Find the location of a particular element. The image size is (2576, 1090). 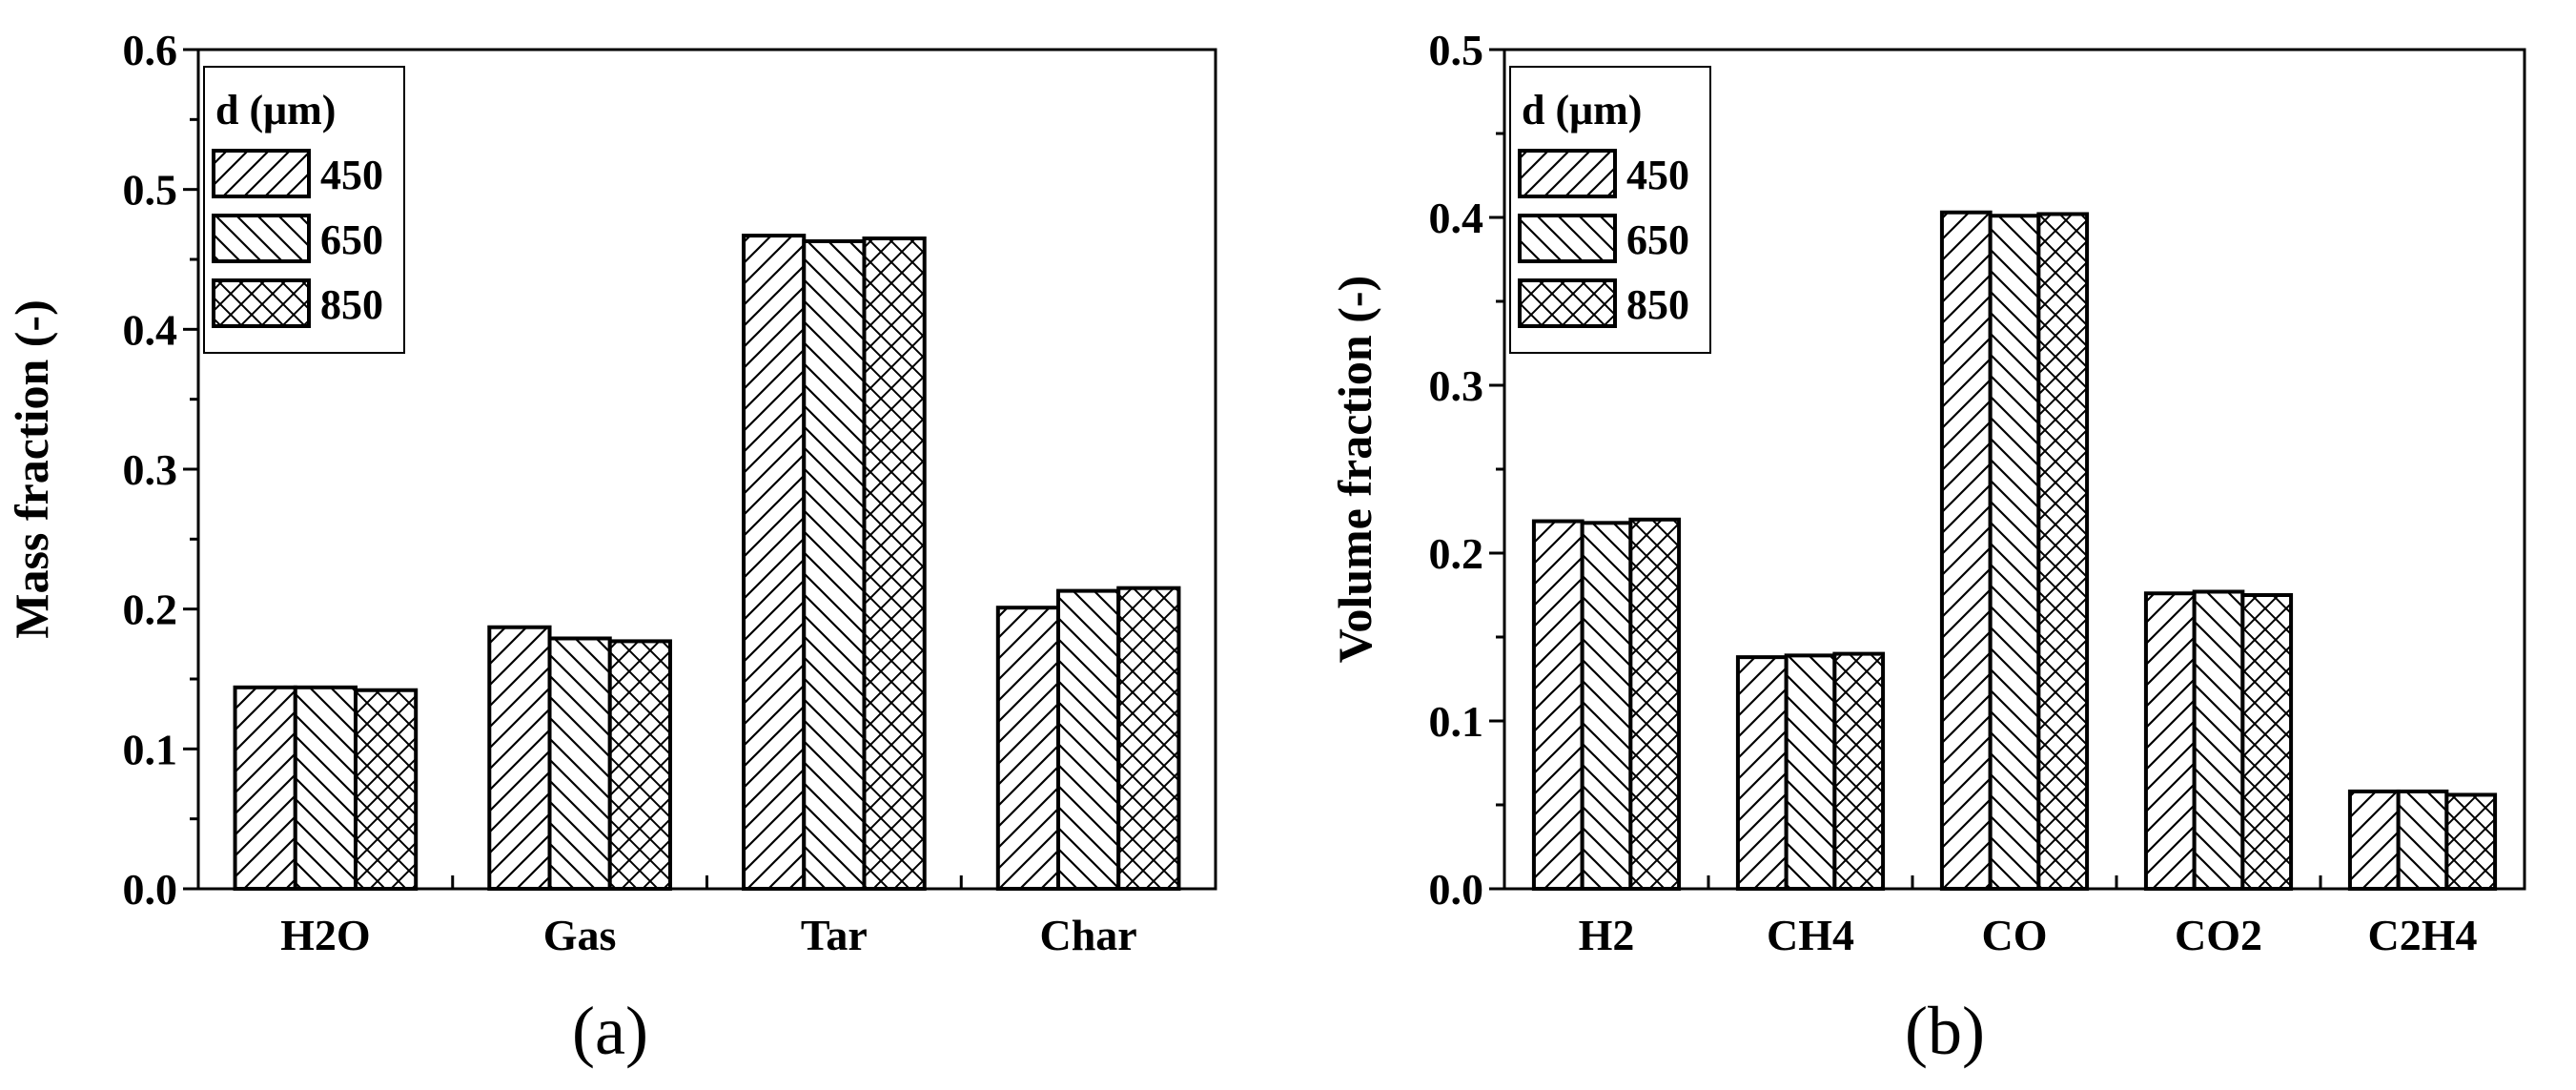

x-tick-label-c2h4: C2H4 is located at coordinates (2423, 935).